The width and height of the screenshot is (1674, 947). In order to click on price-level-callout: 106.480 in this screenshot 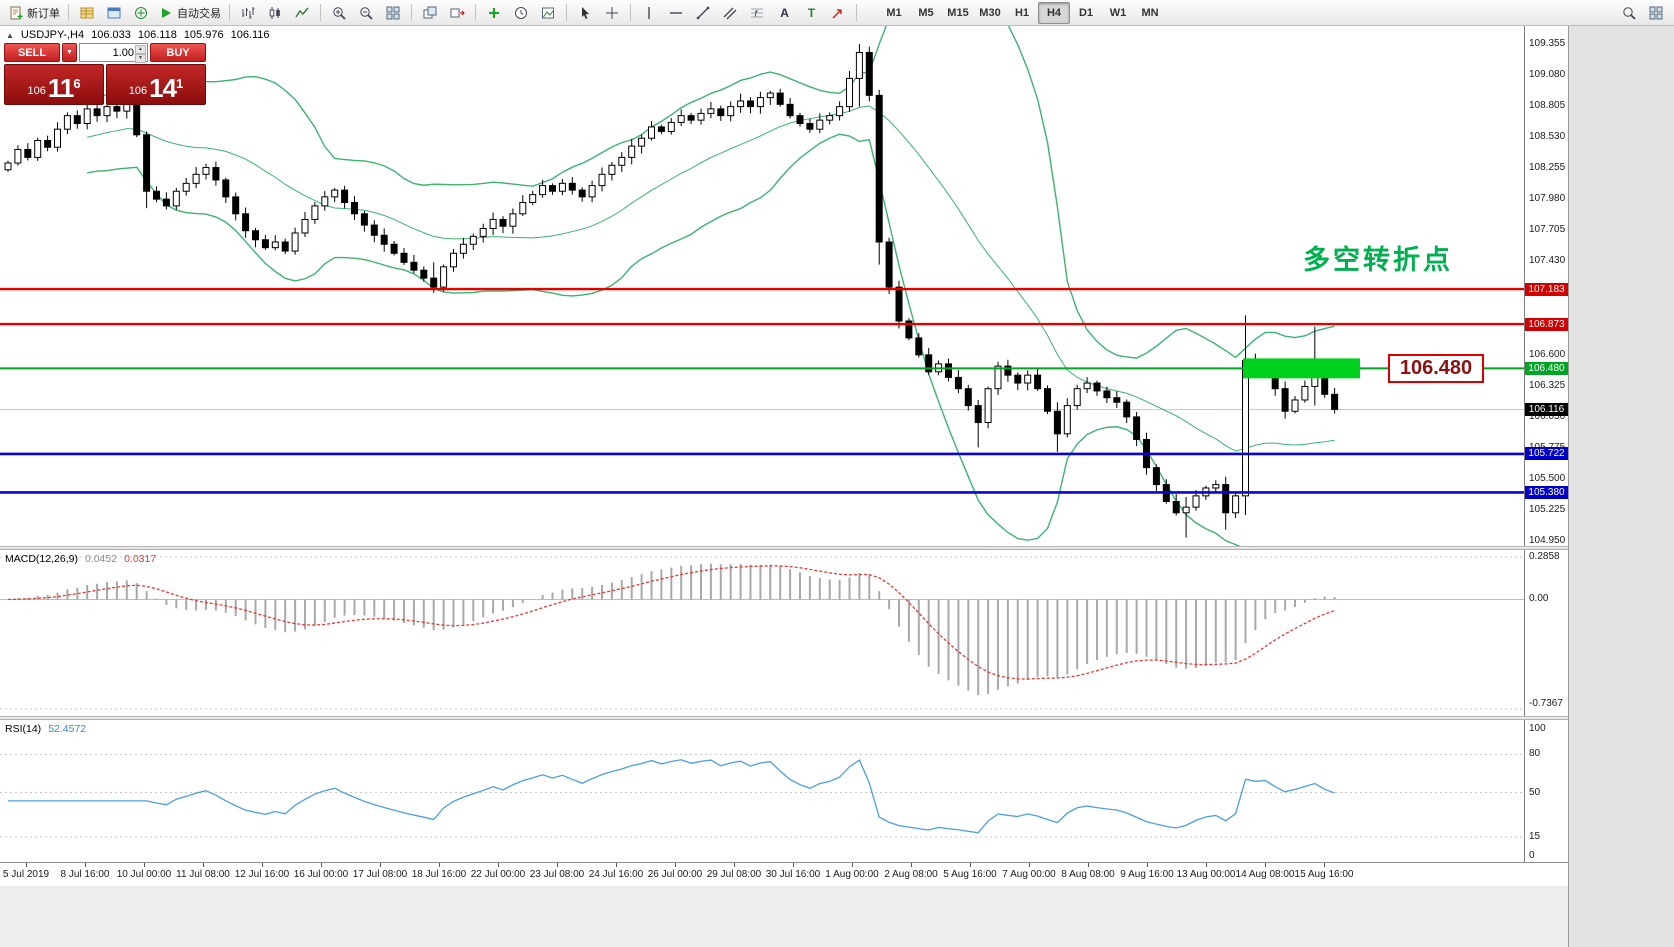, I will do `click(1436, 369)`.